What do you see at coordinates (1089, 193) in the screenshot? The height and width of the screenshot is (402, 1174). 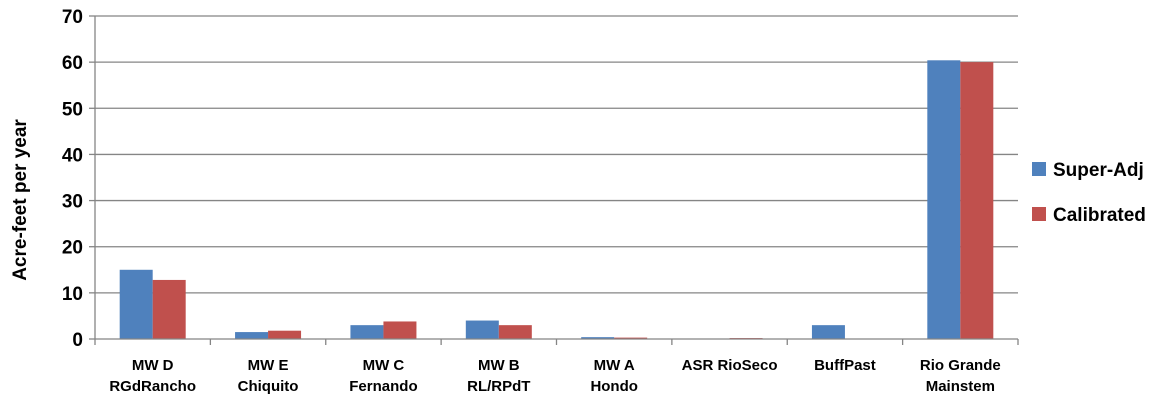 I see `legend: Super-Adj Calibrated` at bounding box center [1089, 193].